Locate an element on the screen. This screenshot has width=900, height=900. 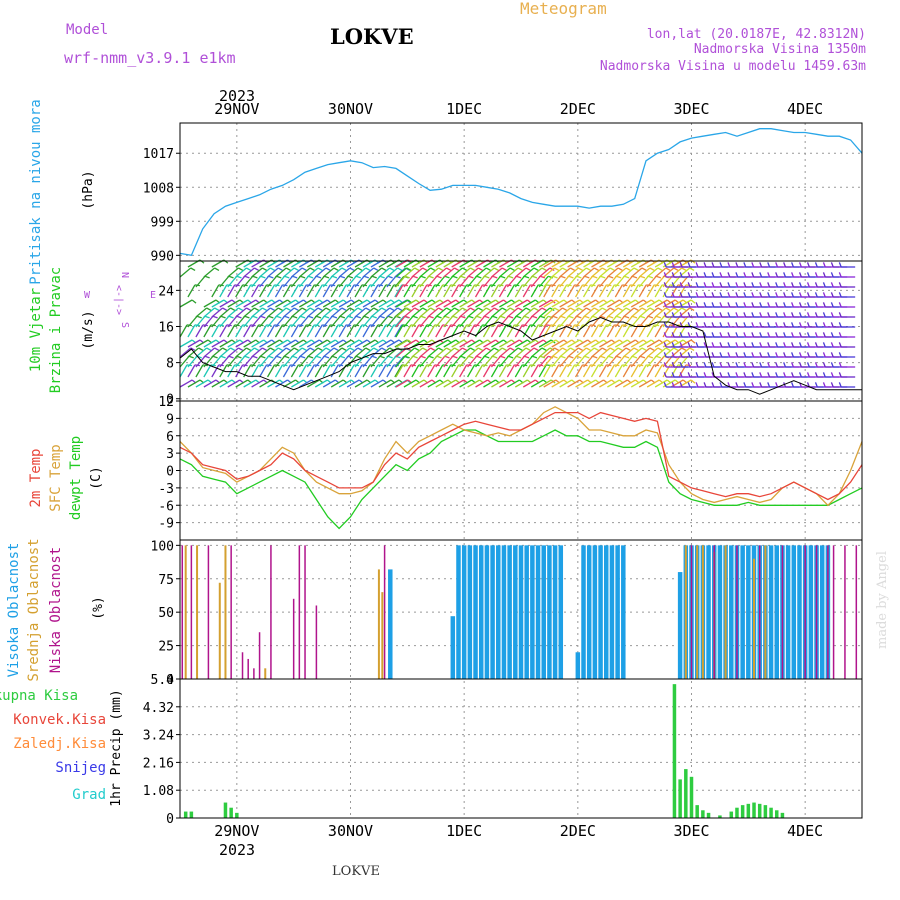
year-top: 2023 is located at coordinates (237, 96).